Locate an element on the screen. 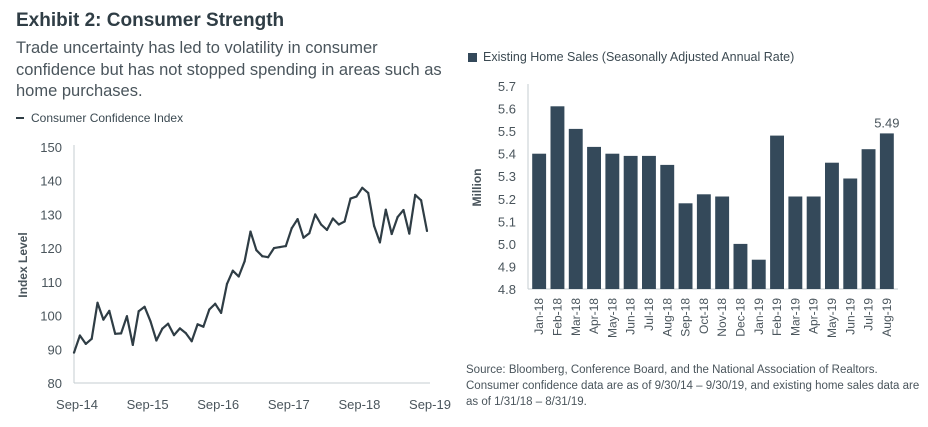 The width and height of the screenshot is (928, 427). x-tick-label: Feb-18 is located at coordinates (558, 317).